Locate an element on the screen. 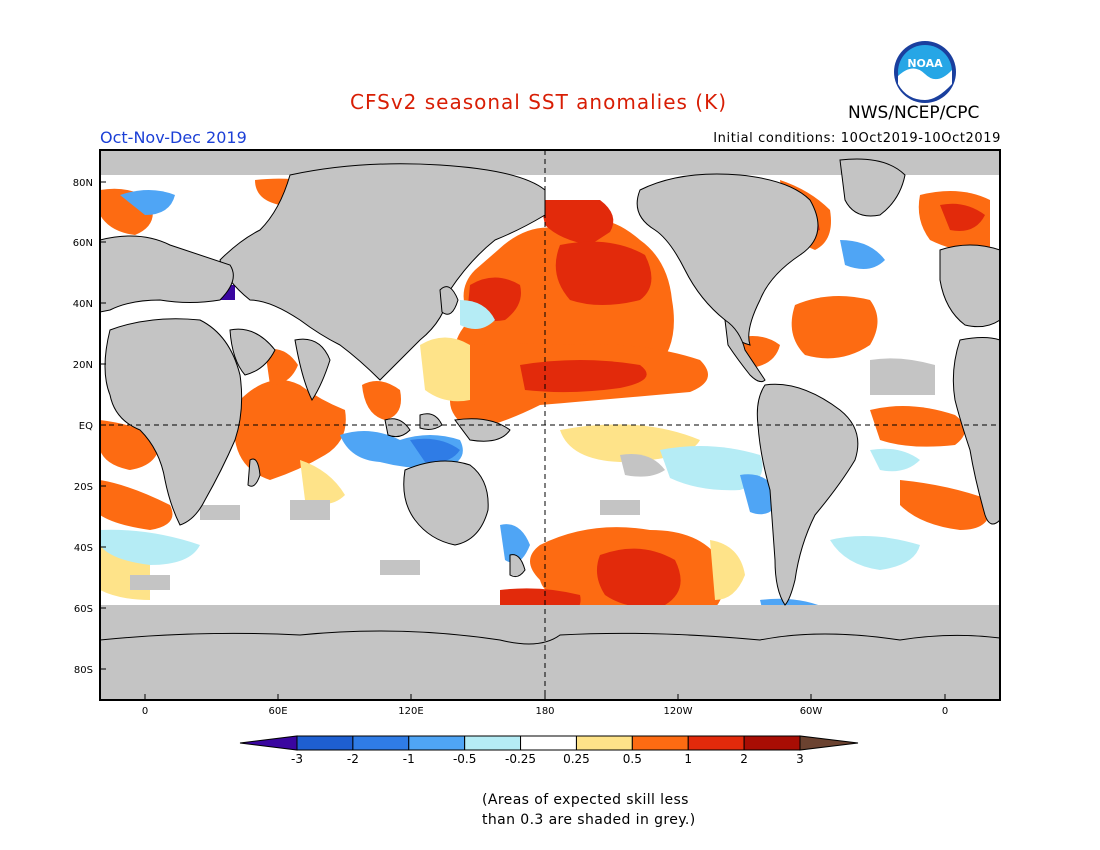 This screenshot has height=850, width=1100. latitude-labels: 80N 60N 40N 20N EQ 20S 40S 60S 80S is located at coordinates (89, 427).